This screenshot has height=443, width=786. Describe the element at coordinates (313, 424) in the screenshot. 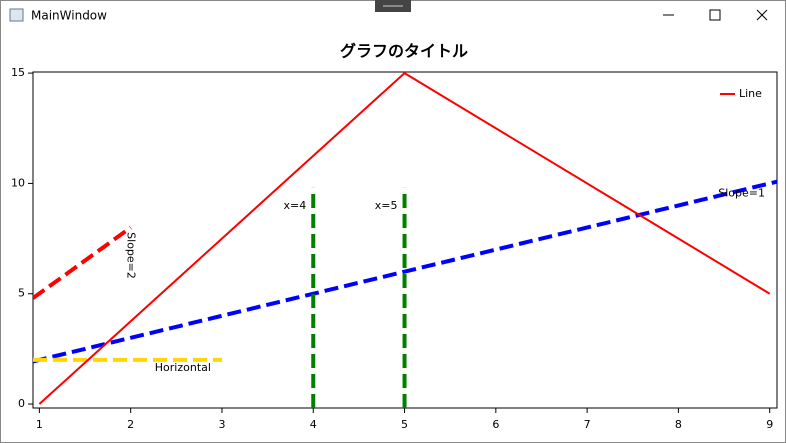

I see `x-tick-label: 4` at that location.